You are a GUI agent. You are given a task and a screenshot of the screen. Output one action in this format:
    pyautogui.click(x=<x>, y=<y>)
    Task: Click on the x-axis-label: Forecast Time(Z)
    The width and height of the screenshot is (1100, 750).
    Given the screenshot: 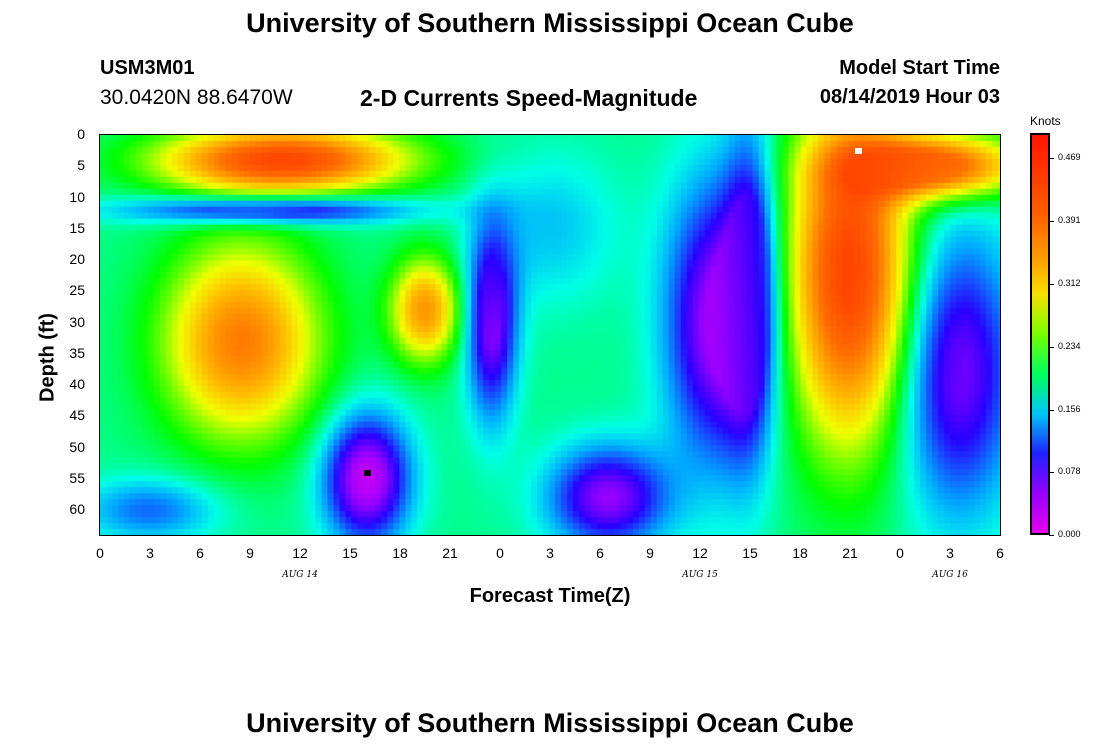 What is the action you would take?
    pyautogui.click(x=550, y=596)
    